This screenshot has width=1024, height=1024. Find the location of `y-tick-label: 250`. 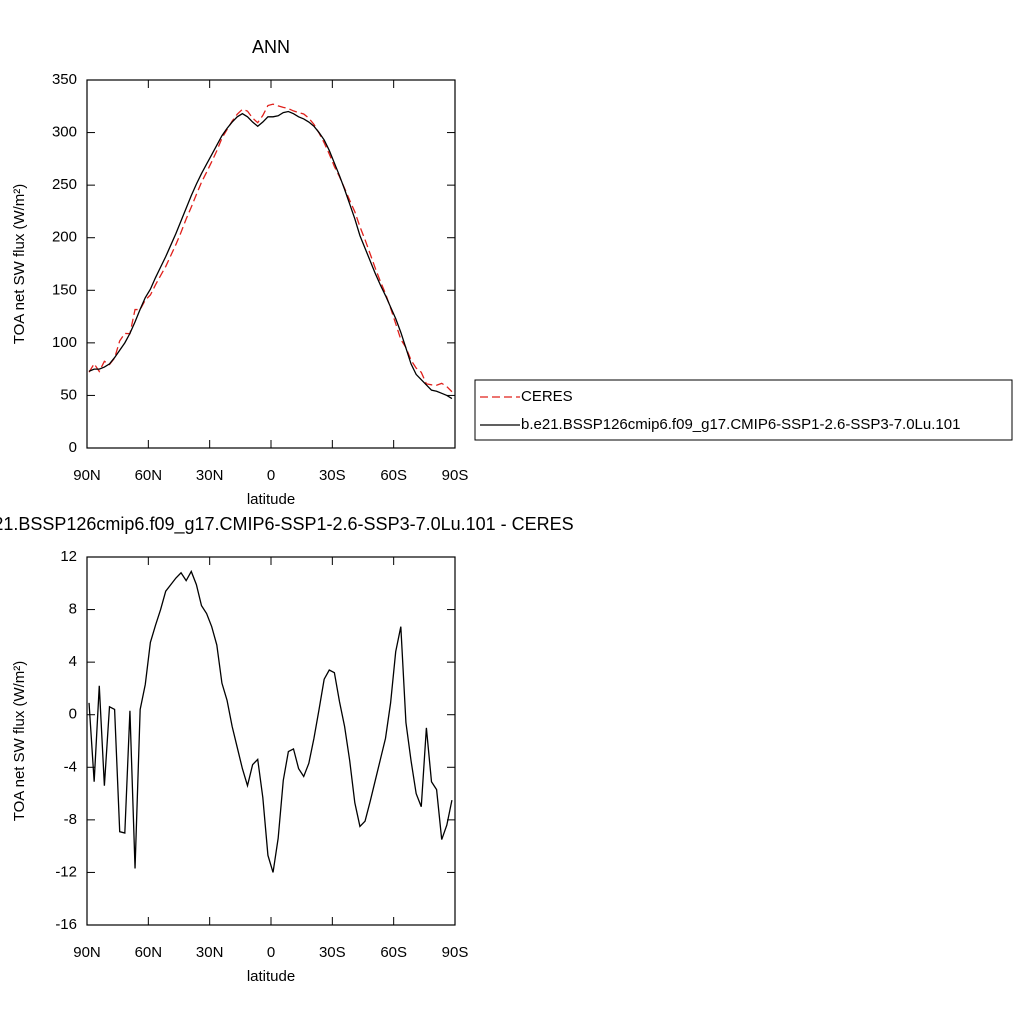

y-tick-label: 250 is located at coordinates (64, 184).